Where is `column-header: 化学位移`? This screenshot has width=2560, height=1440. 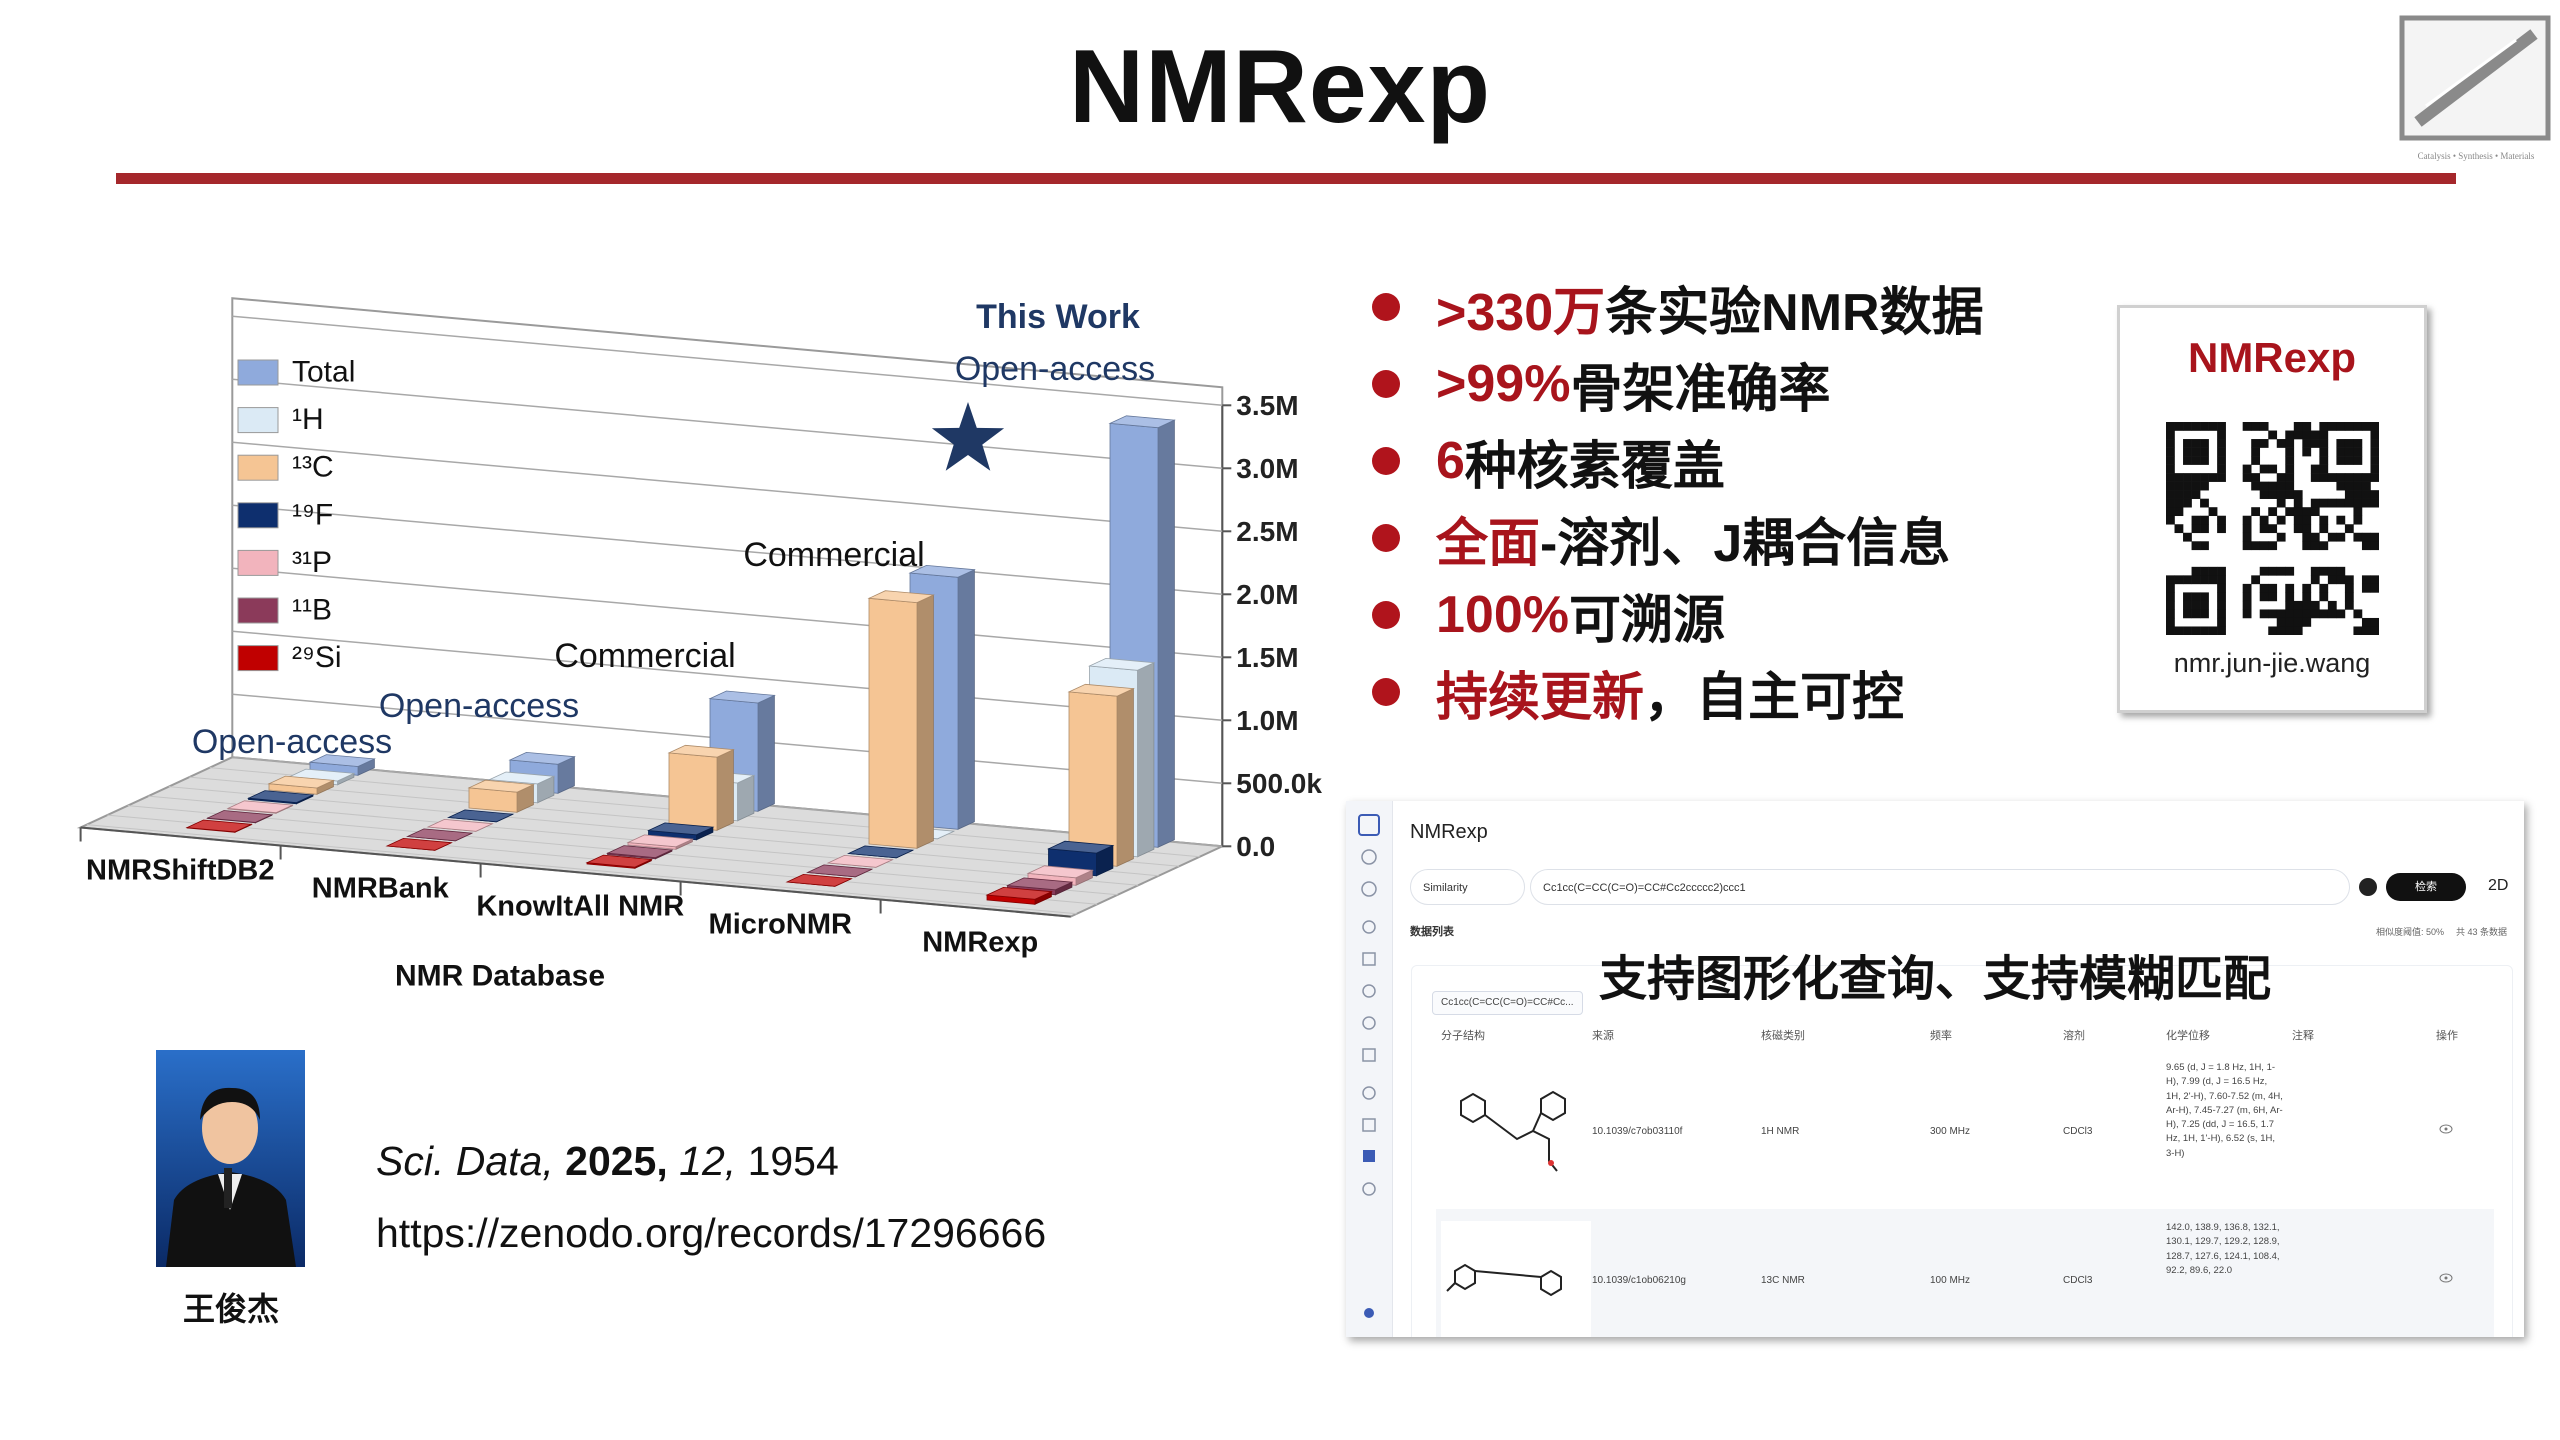 column-header: 化学位移 is located at coordinates (2188, 1036).